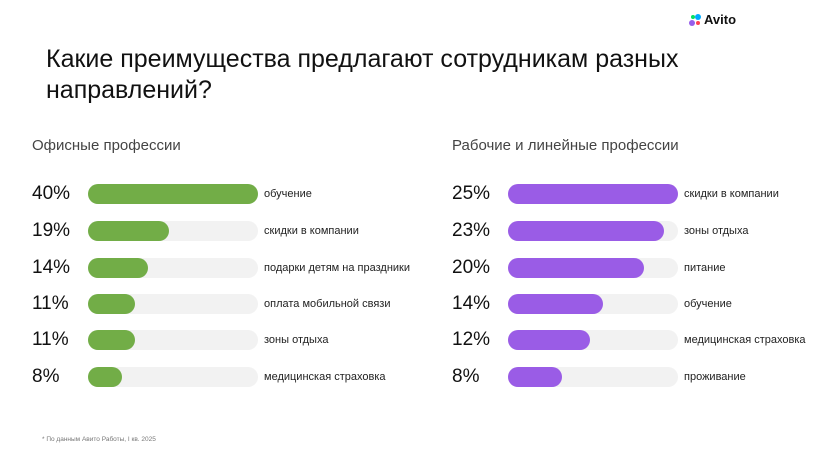 The height and width of the screenshot is (465, 827). What do you see at coordinates (471, 193) in the screenshot?
I see `percent-value: 25%` at bounding box center [471, 193].